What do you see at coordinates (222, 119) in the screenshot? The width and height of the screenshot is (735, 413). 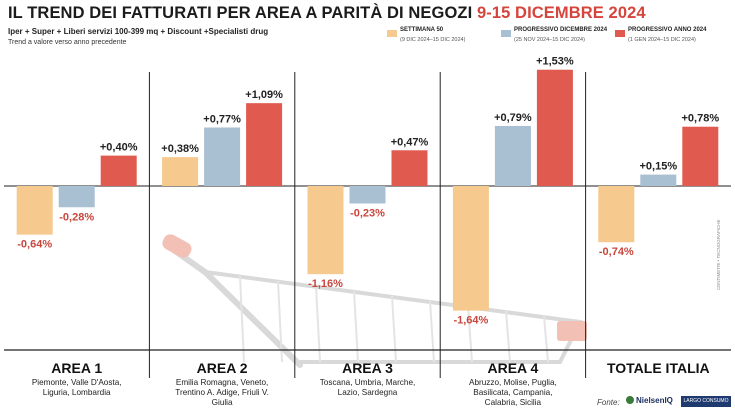 I see `value-label: +0,77%` at bounding box center [222, 119].